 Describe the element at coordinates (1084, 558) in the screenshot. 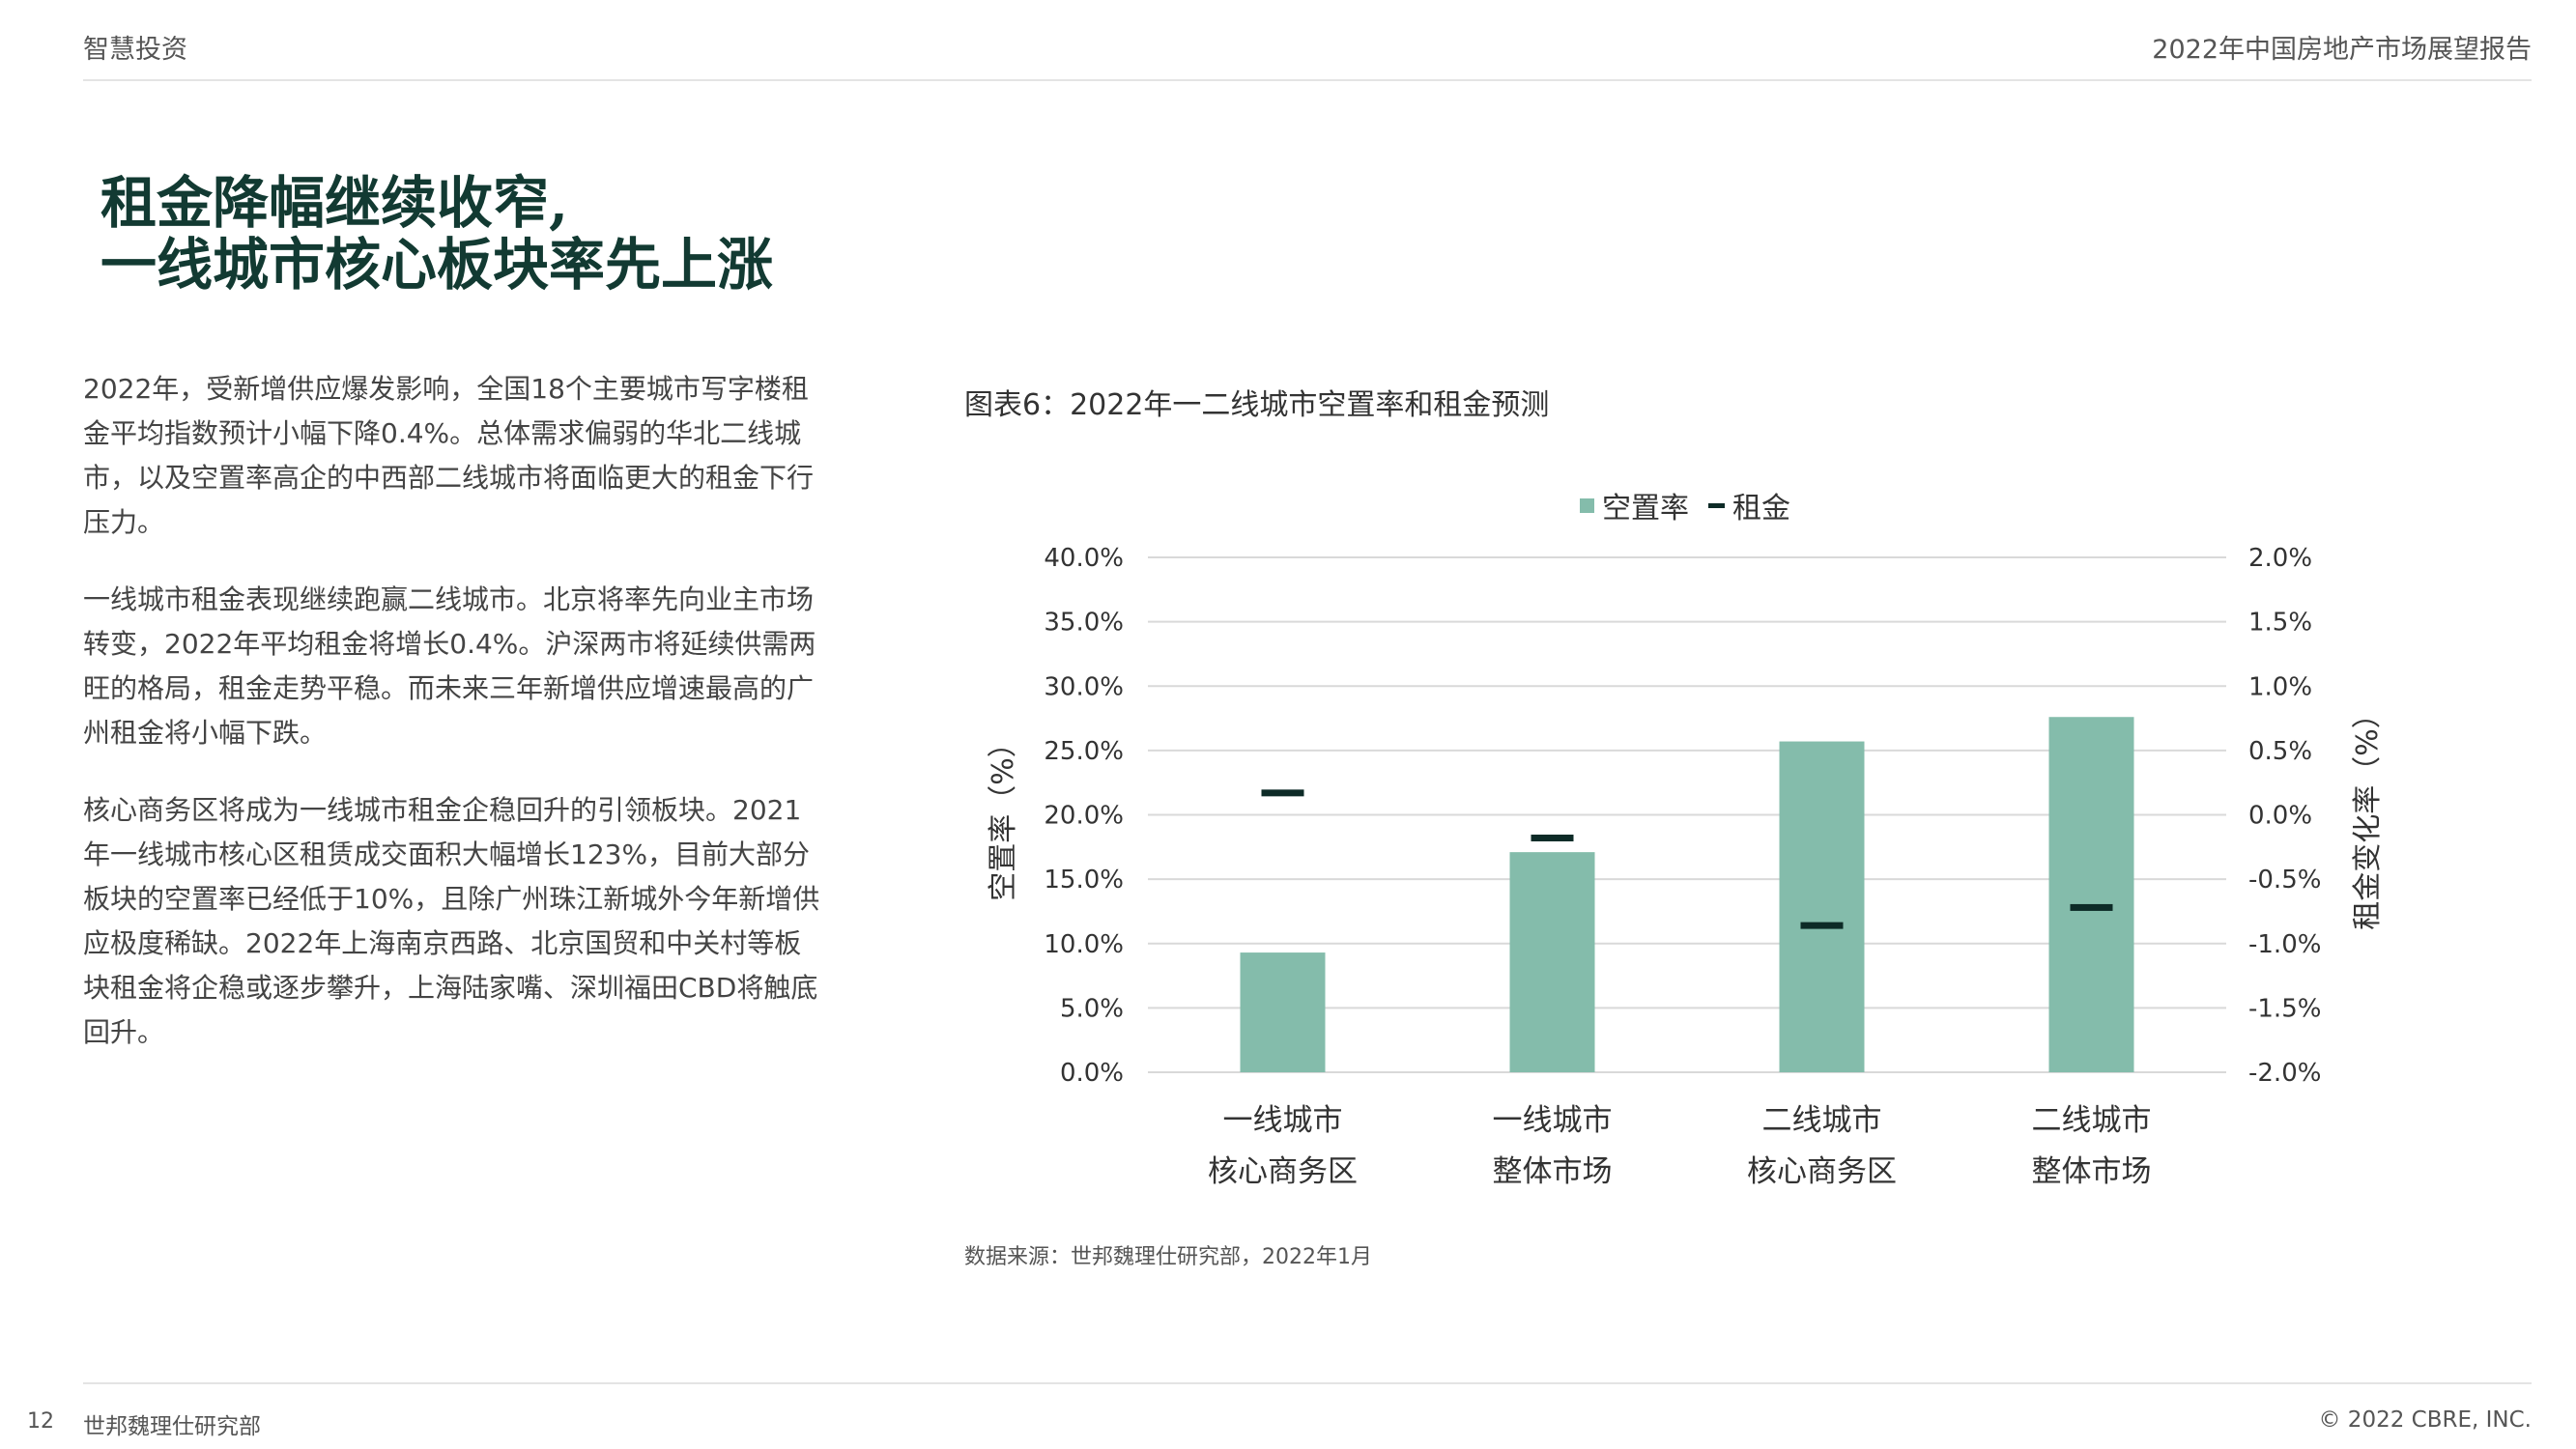

I see `y-tick-label: 40.0%` at that location.